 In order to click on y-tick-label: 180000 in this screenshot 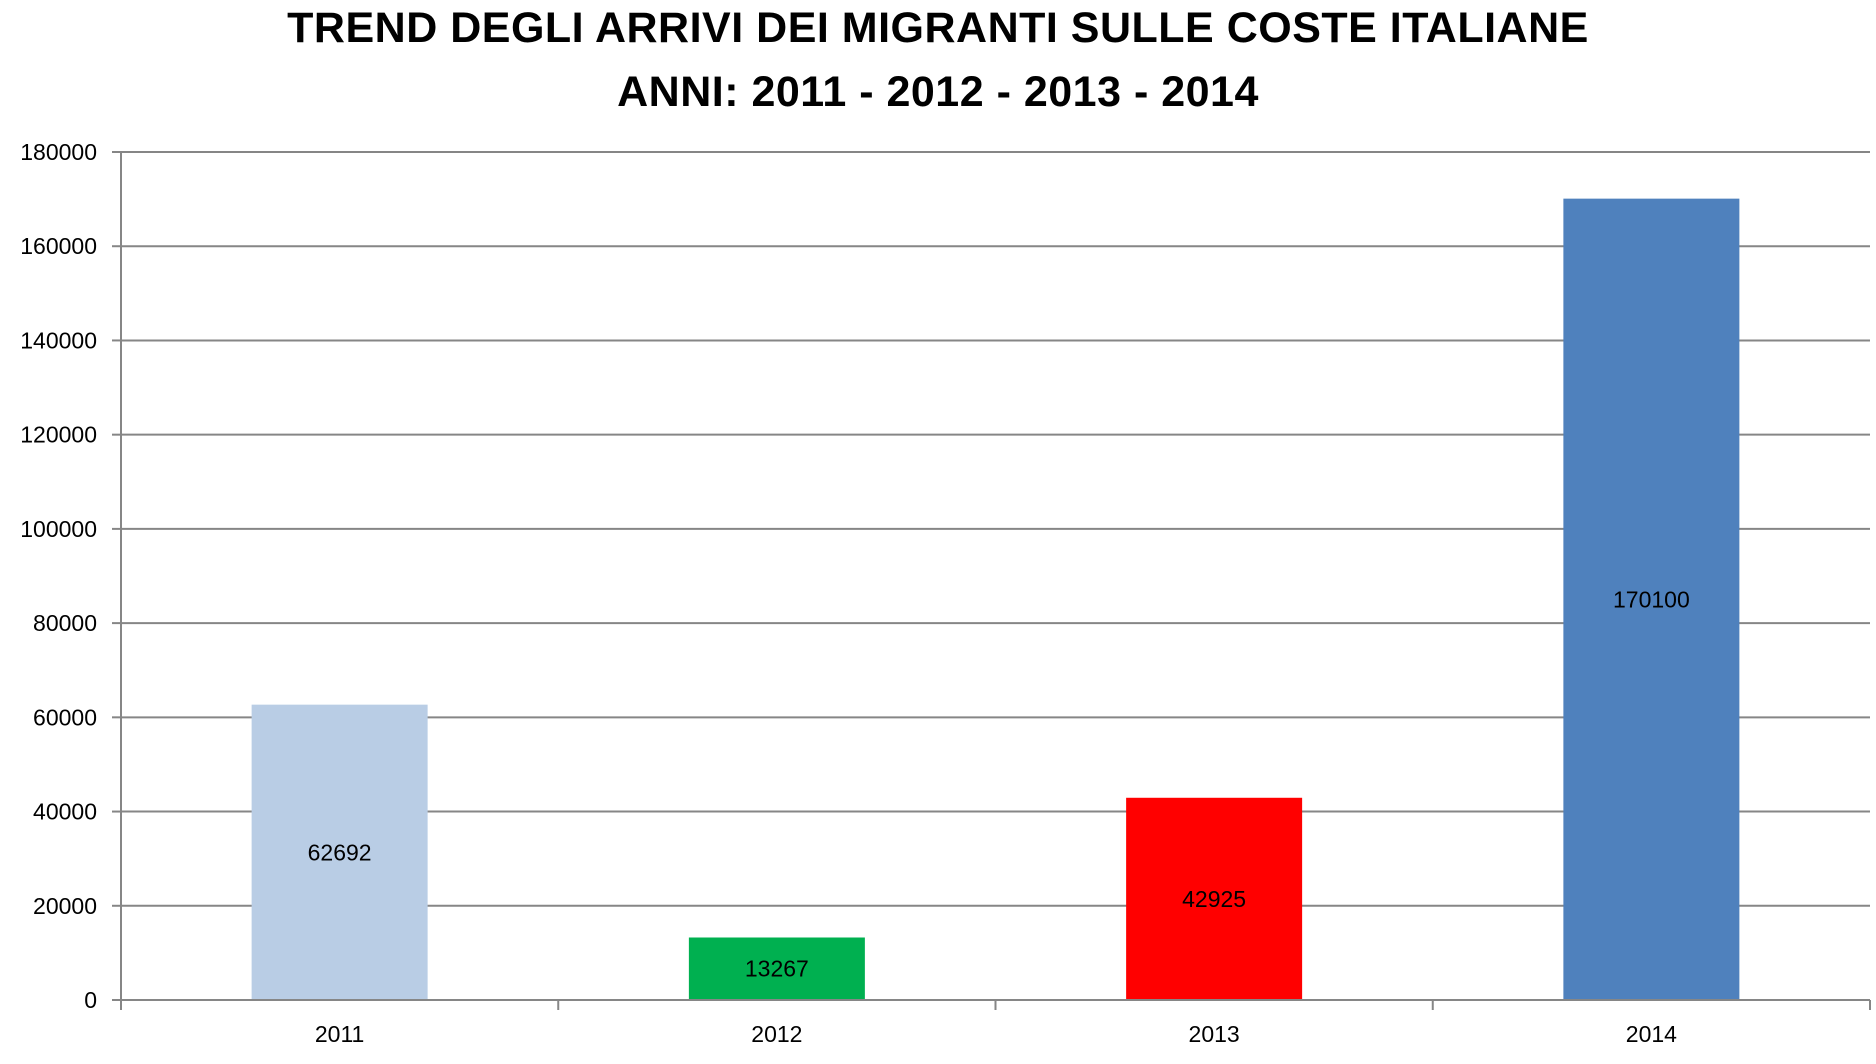, I will do `click(58, 152)`.